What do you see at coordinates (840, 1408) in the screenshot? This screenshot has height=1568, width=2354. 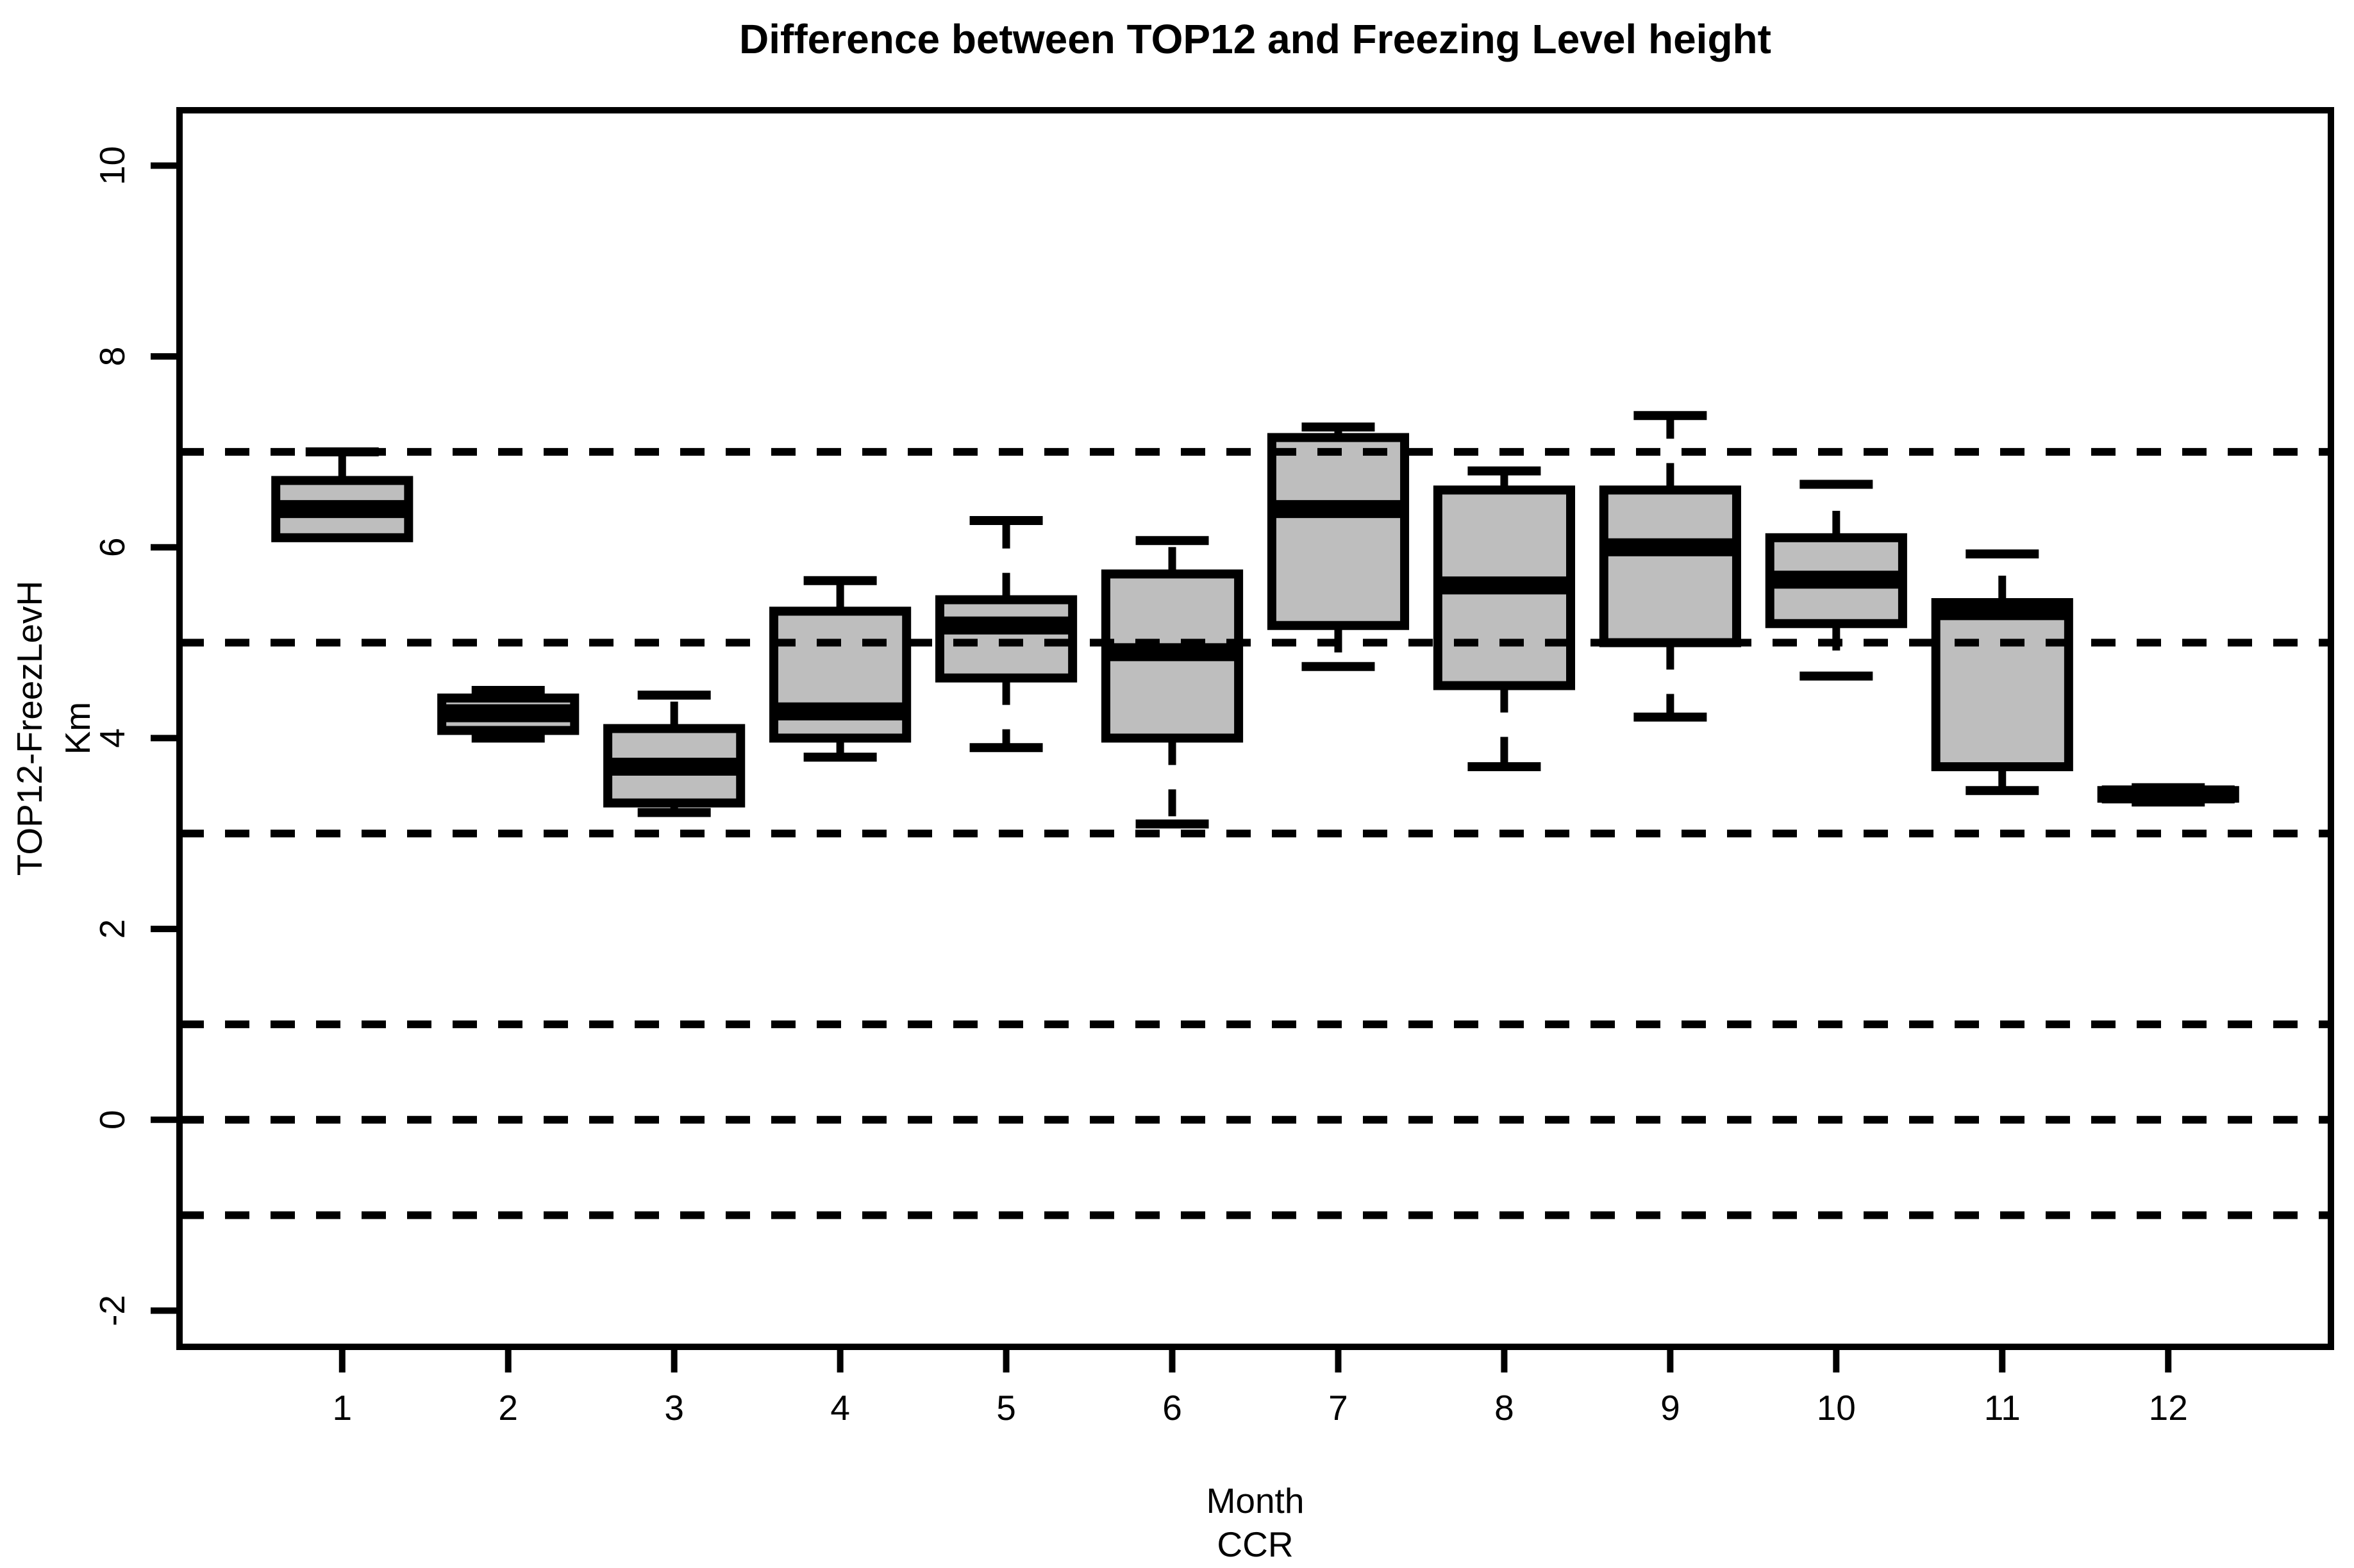 I see `x-tick-label-4: 4` at bounding box center [840, 1408].